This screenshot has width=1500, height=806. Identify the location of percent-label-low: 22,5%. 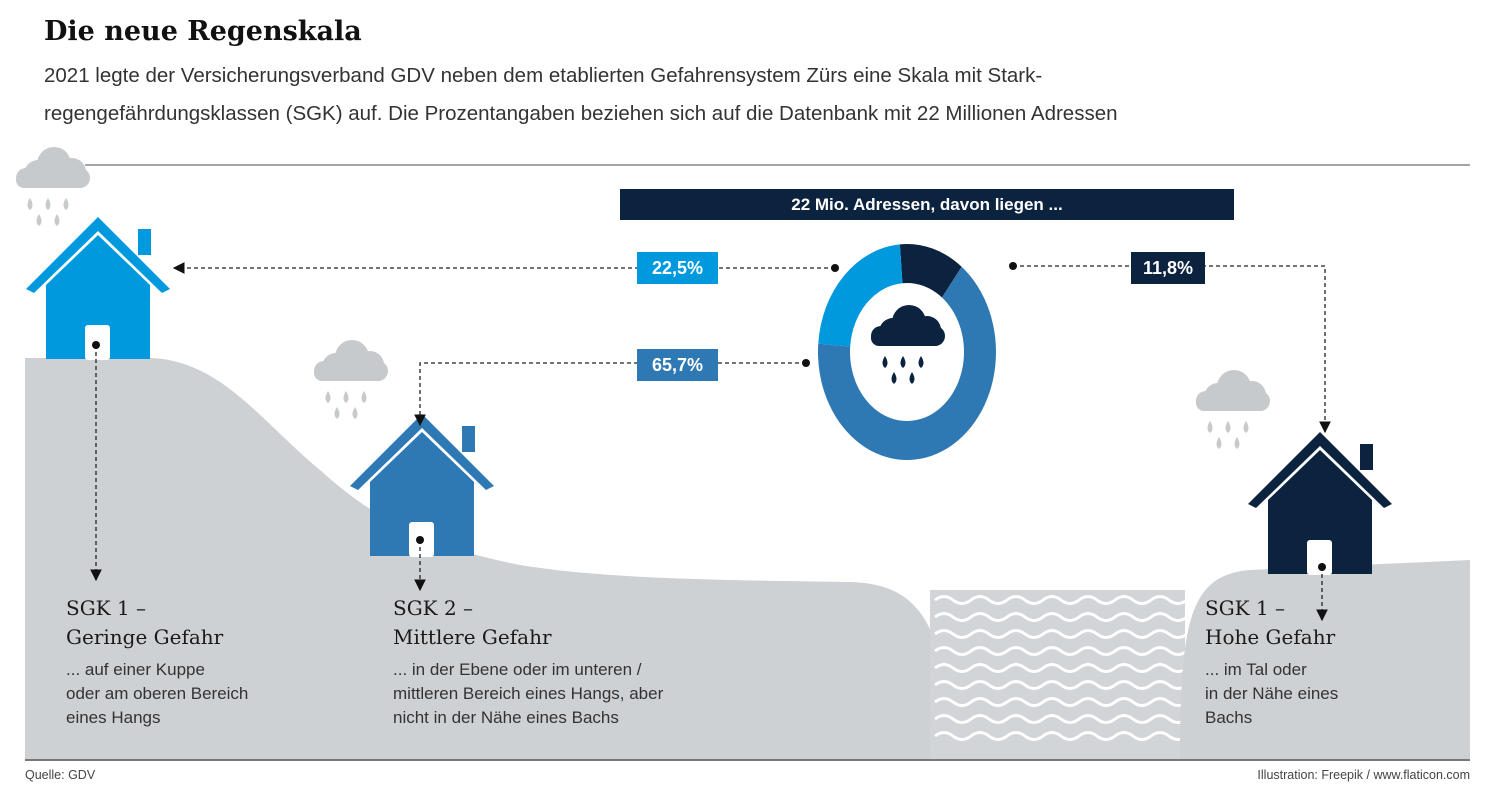
(677, 268).